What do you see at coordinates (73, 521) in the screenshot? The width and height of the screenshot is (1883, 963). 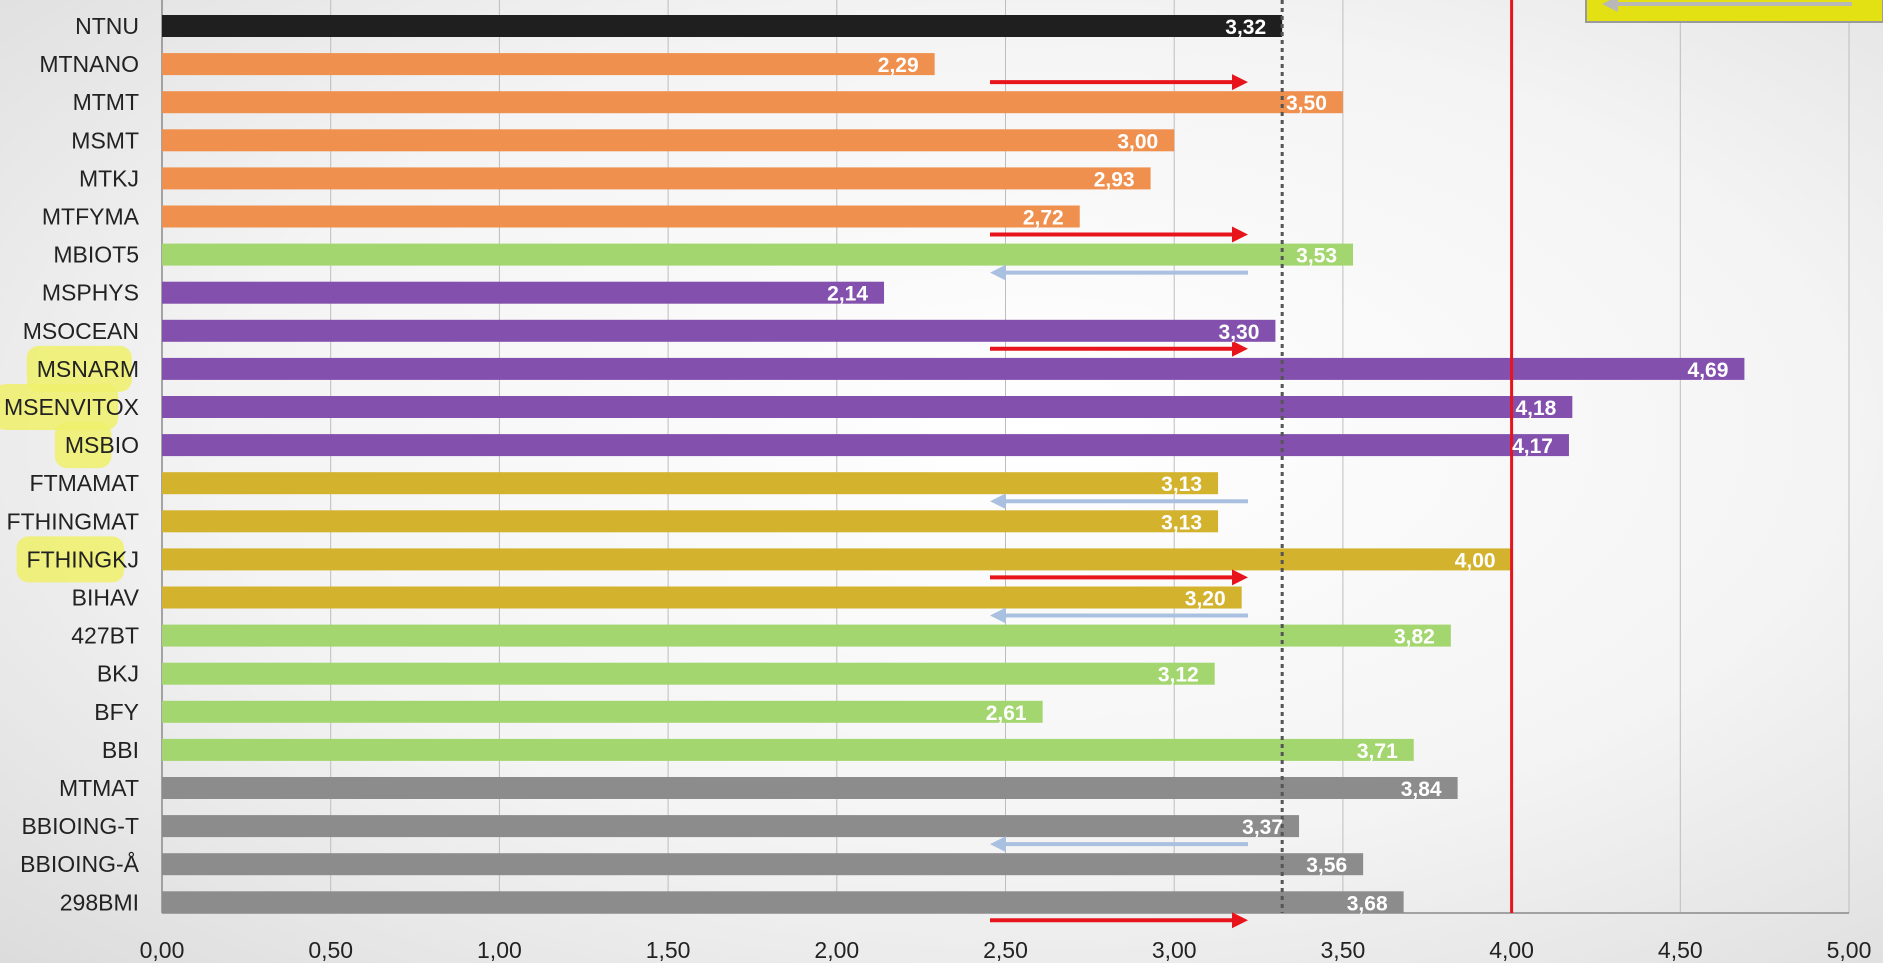 I see `category-label: FTHINGMAT` at bounding box center [73, 521].